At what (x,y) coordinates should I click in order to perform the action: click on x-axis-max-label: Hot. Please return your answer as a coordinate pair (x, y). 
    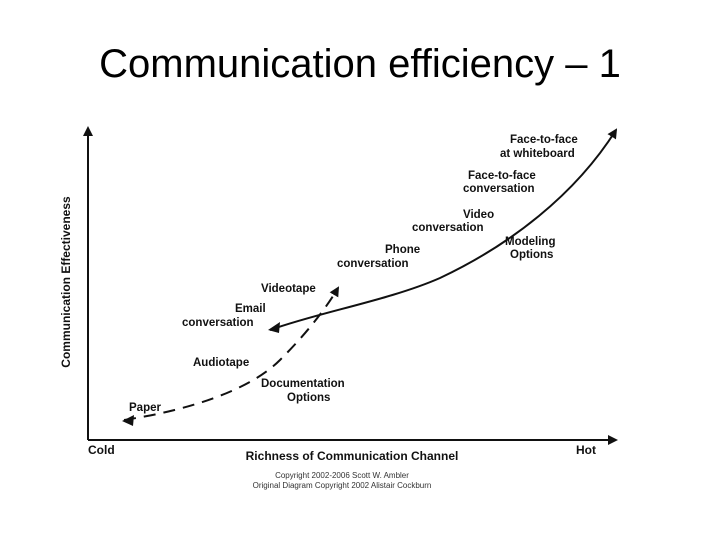
    Looking at the image, I should click on (586, 450).